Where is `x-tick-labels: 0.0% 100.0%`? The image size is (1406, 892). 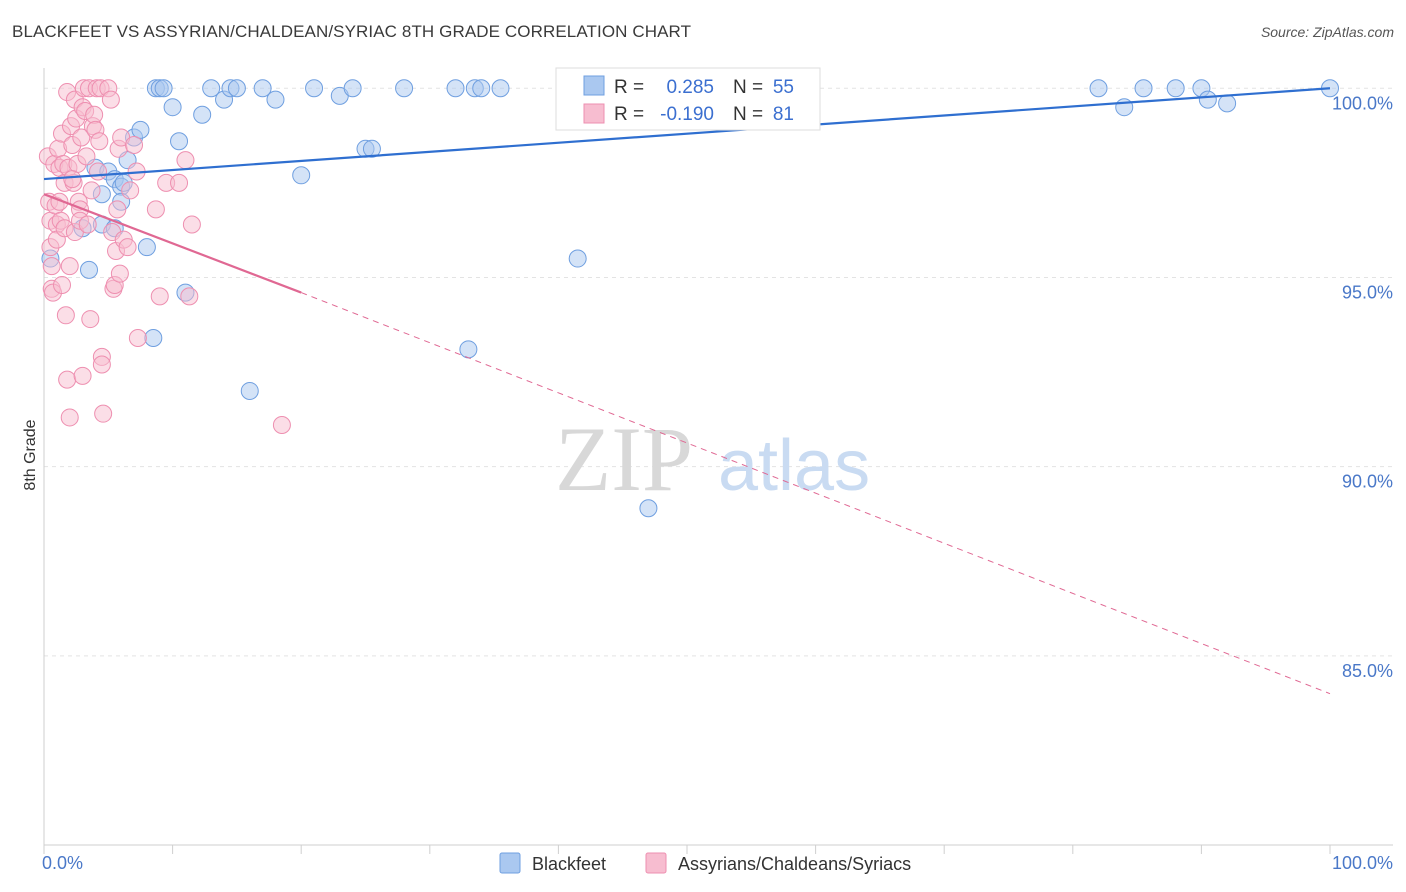
x-tick-labels: 0.0% 100.0% is located at coordinates (717, 863).